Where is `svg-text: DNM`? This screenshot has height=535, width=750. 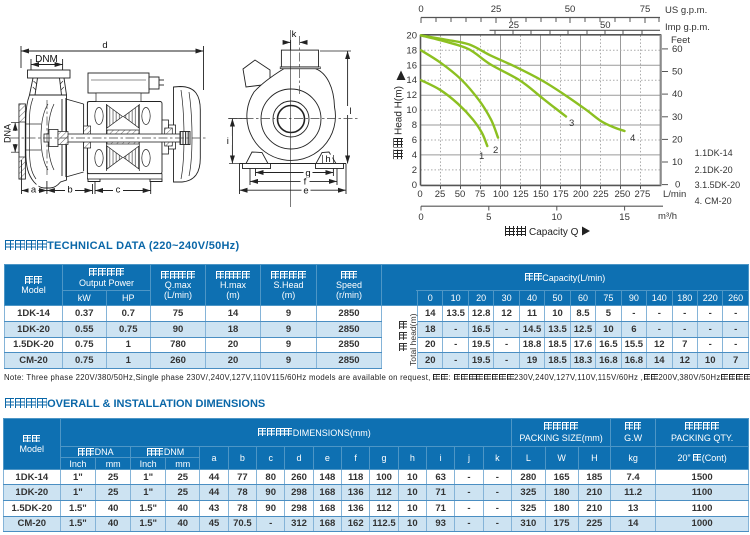 svg-text: DNM is located at coordinates (46, 59).